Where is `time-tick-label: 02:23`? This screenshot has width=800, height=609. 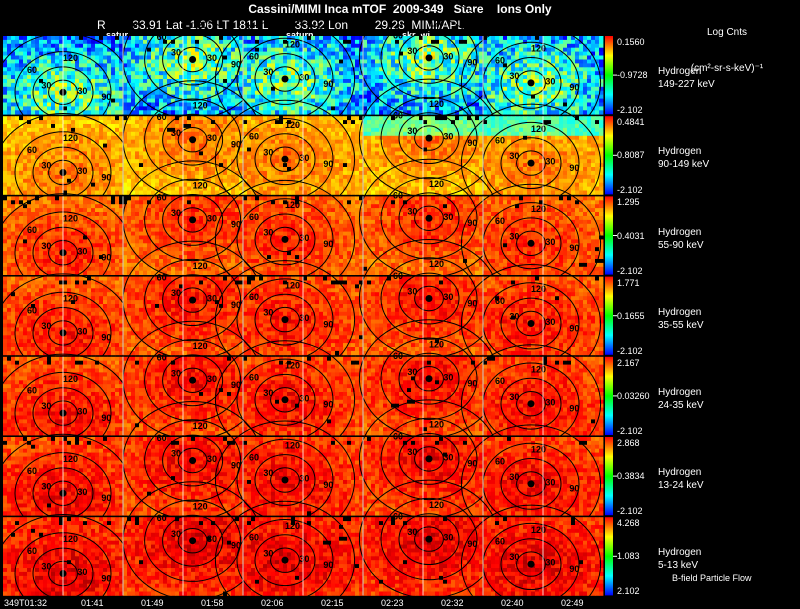
time-tick-label: 02:23 is located at coordinates (392, 603).